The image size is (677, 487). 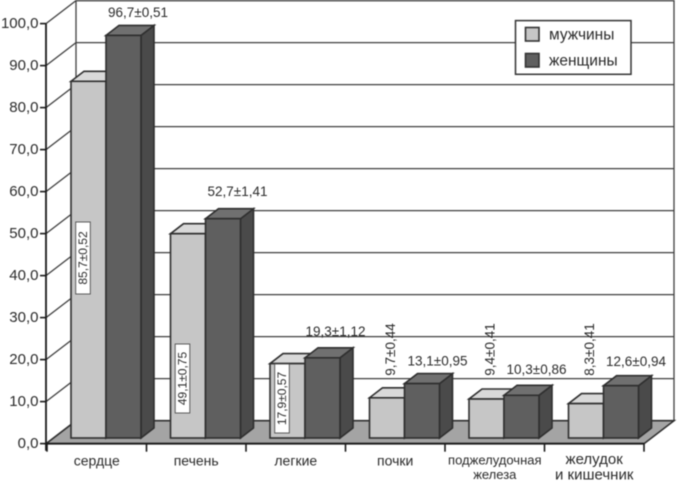 I want to click on svg-text: железа, so click(x=495, y=474).